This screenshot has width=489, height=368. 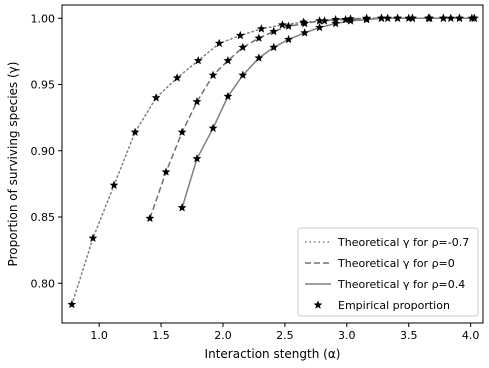 I want to click on y-tick-label: 0.85, so click(x=43, y=217).